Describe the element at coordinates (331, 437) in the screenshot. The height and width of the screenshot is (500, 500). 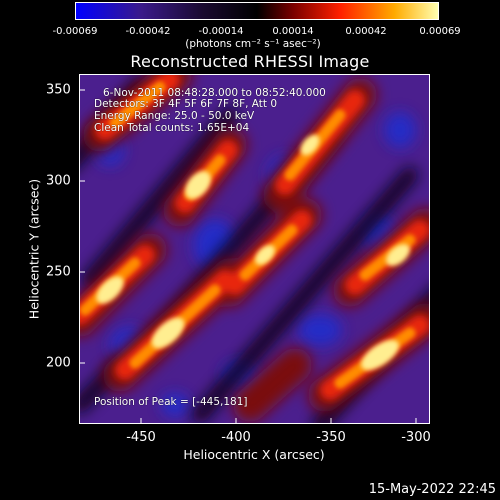
I see `x-tick-label: -350` at that location.